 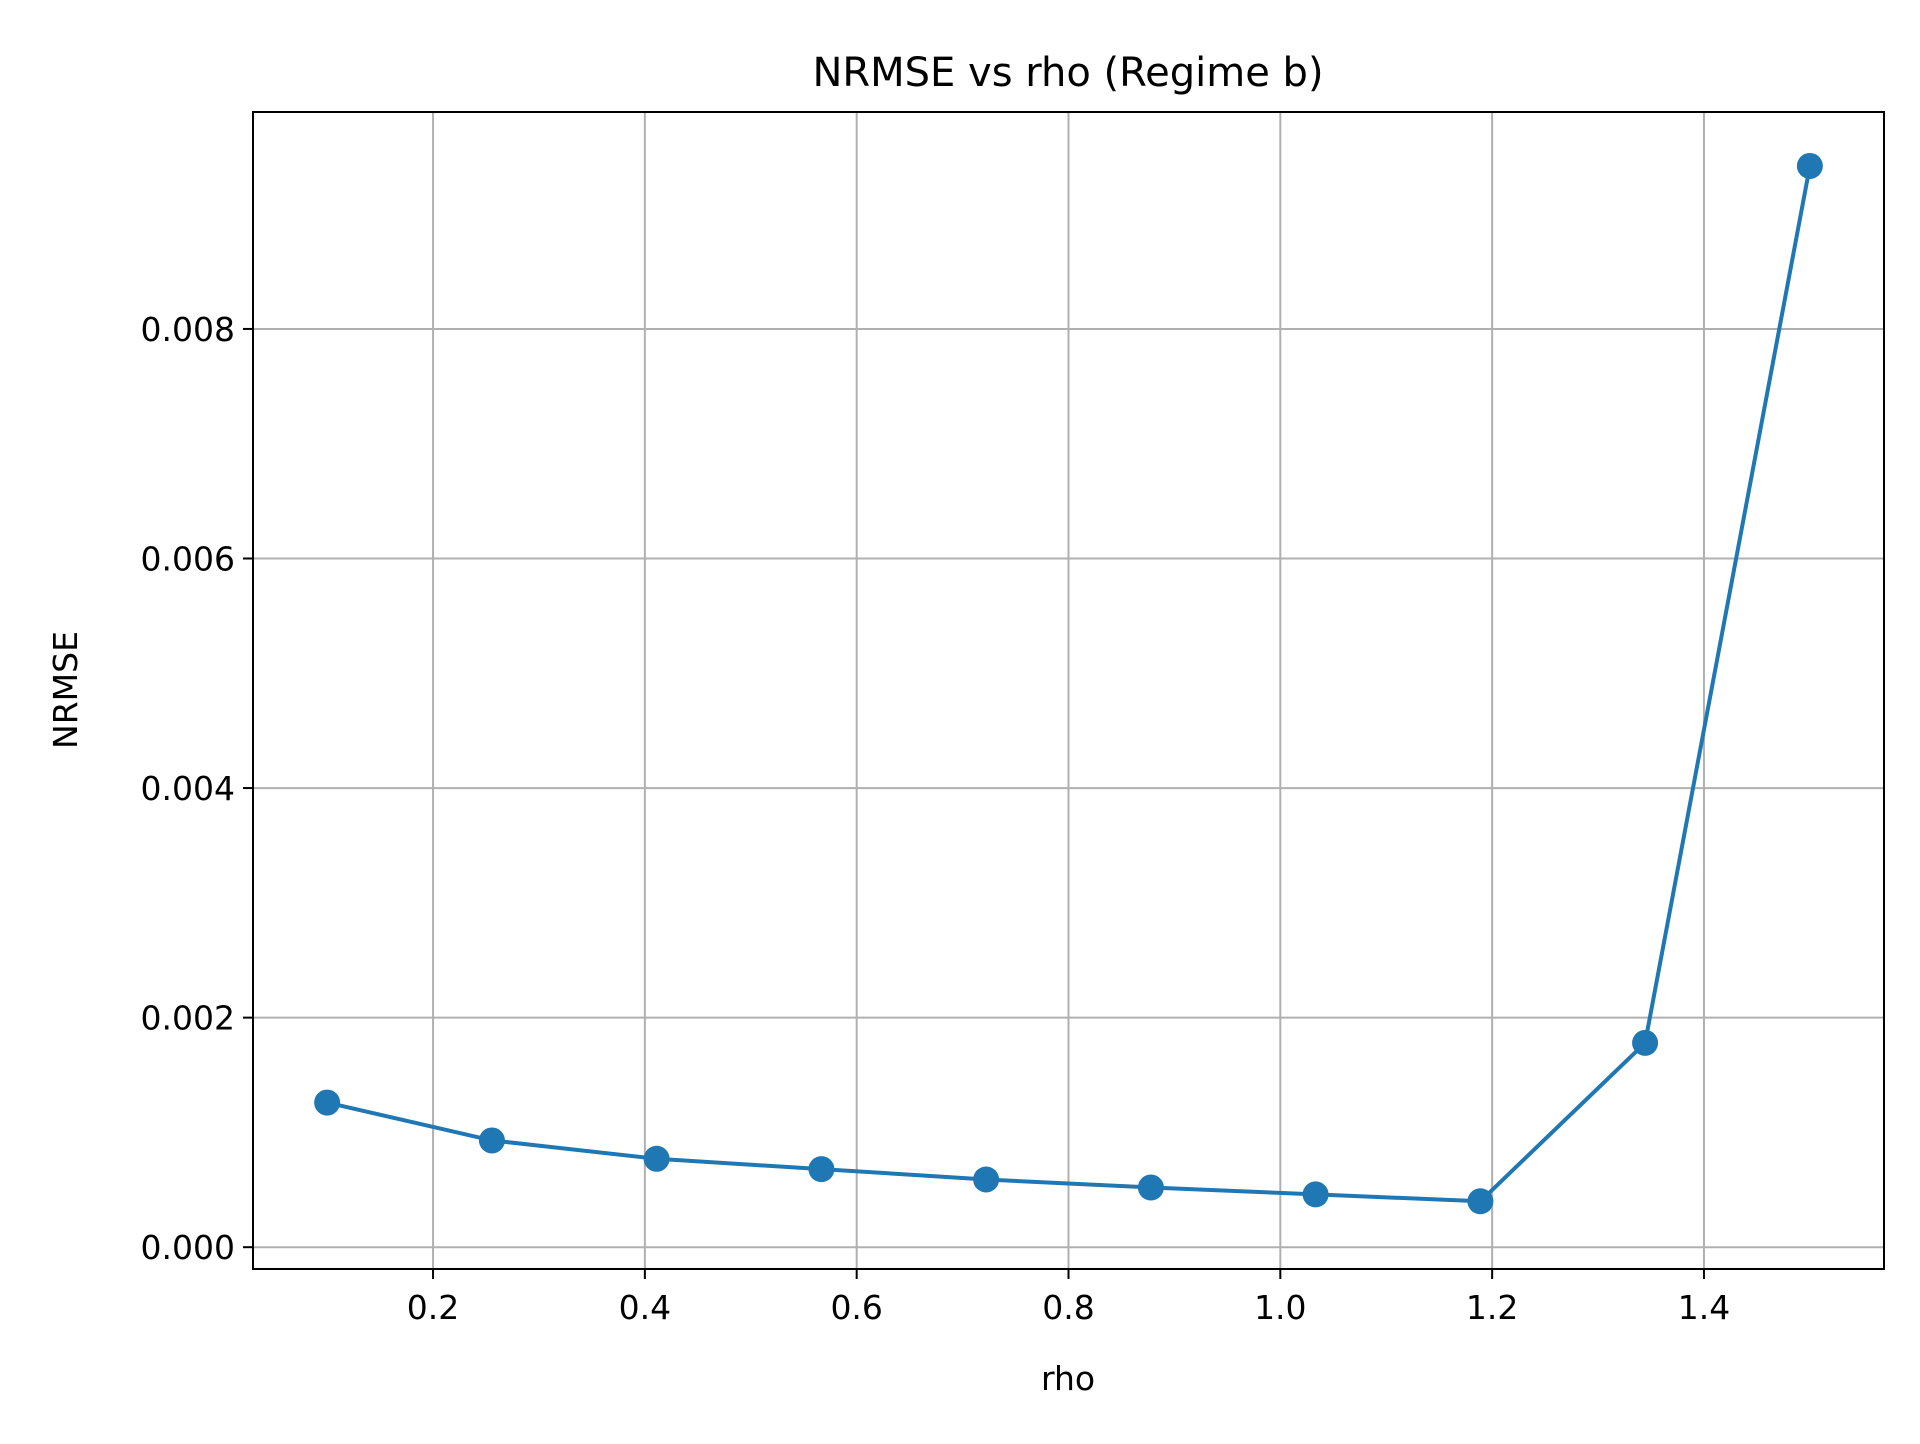 What do you see at coordinates (1280, 1307) in the screenshot?
I see `x-tick-label: 1.0` at bounding box center [1280, 1307].